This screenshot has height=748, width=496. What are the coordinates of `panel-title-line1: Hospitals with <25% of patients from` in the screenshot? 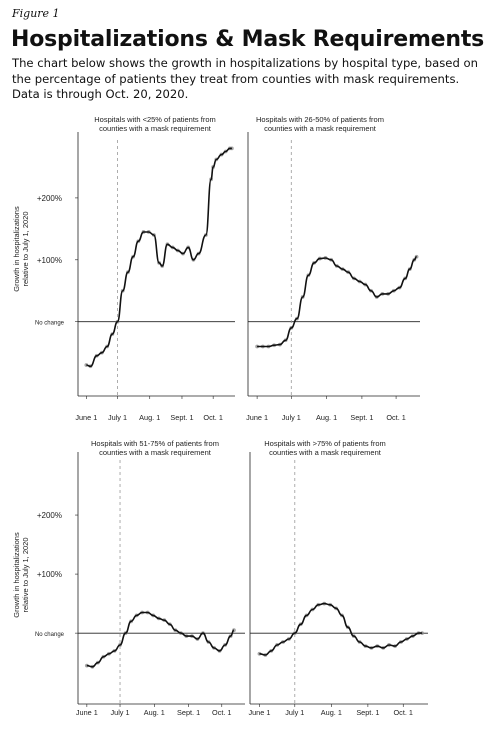 It's located at (155, 119).